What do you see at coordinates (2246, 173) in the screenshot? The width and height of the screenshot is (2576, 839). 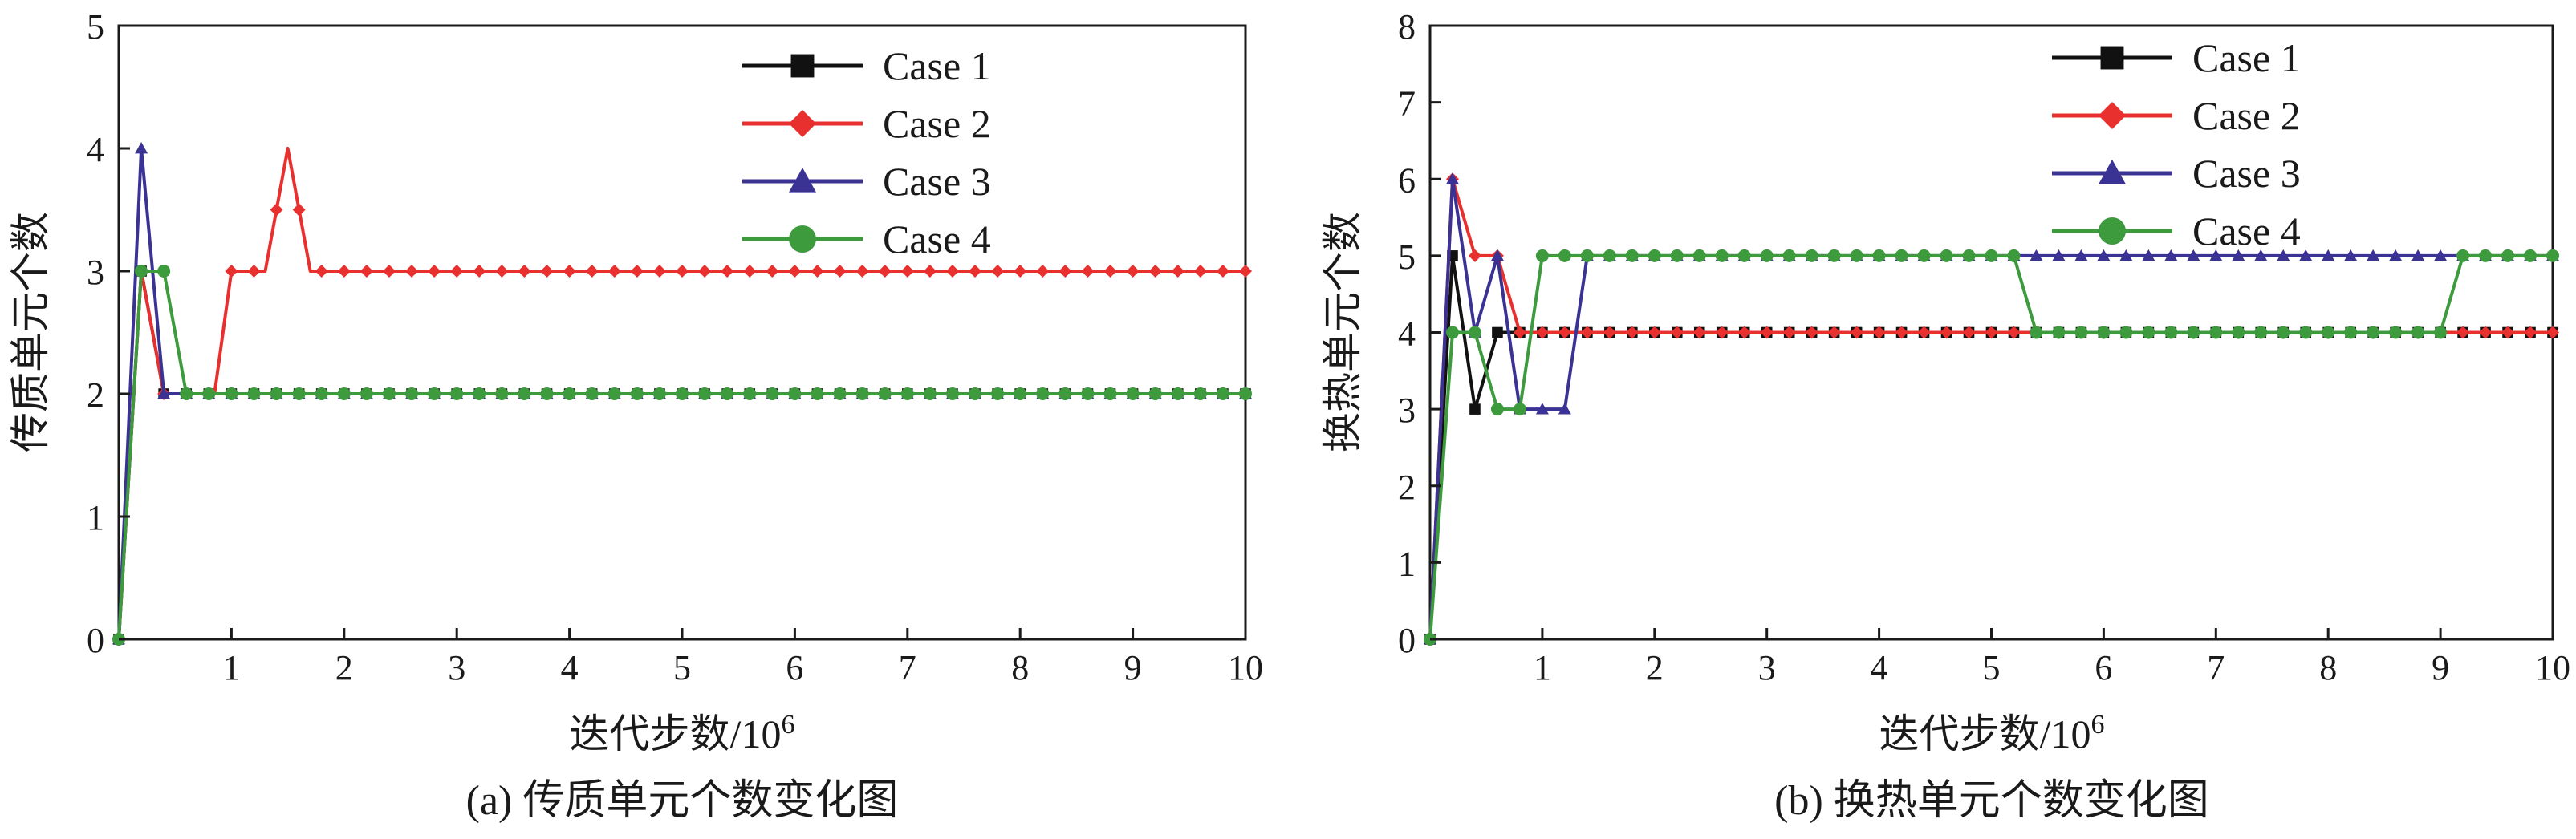 I see `legend-label-b-2: Case 3` at bounding box center [2246, 173].